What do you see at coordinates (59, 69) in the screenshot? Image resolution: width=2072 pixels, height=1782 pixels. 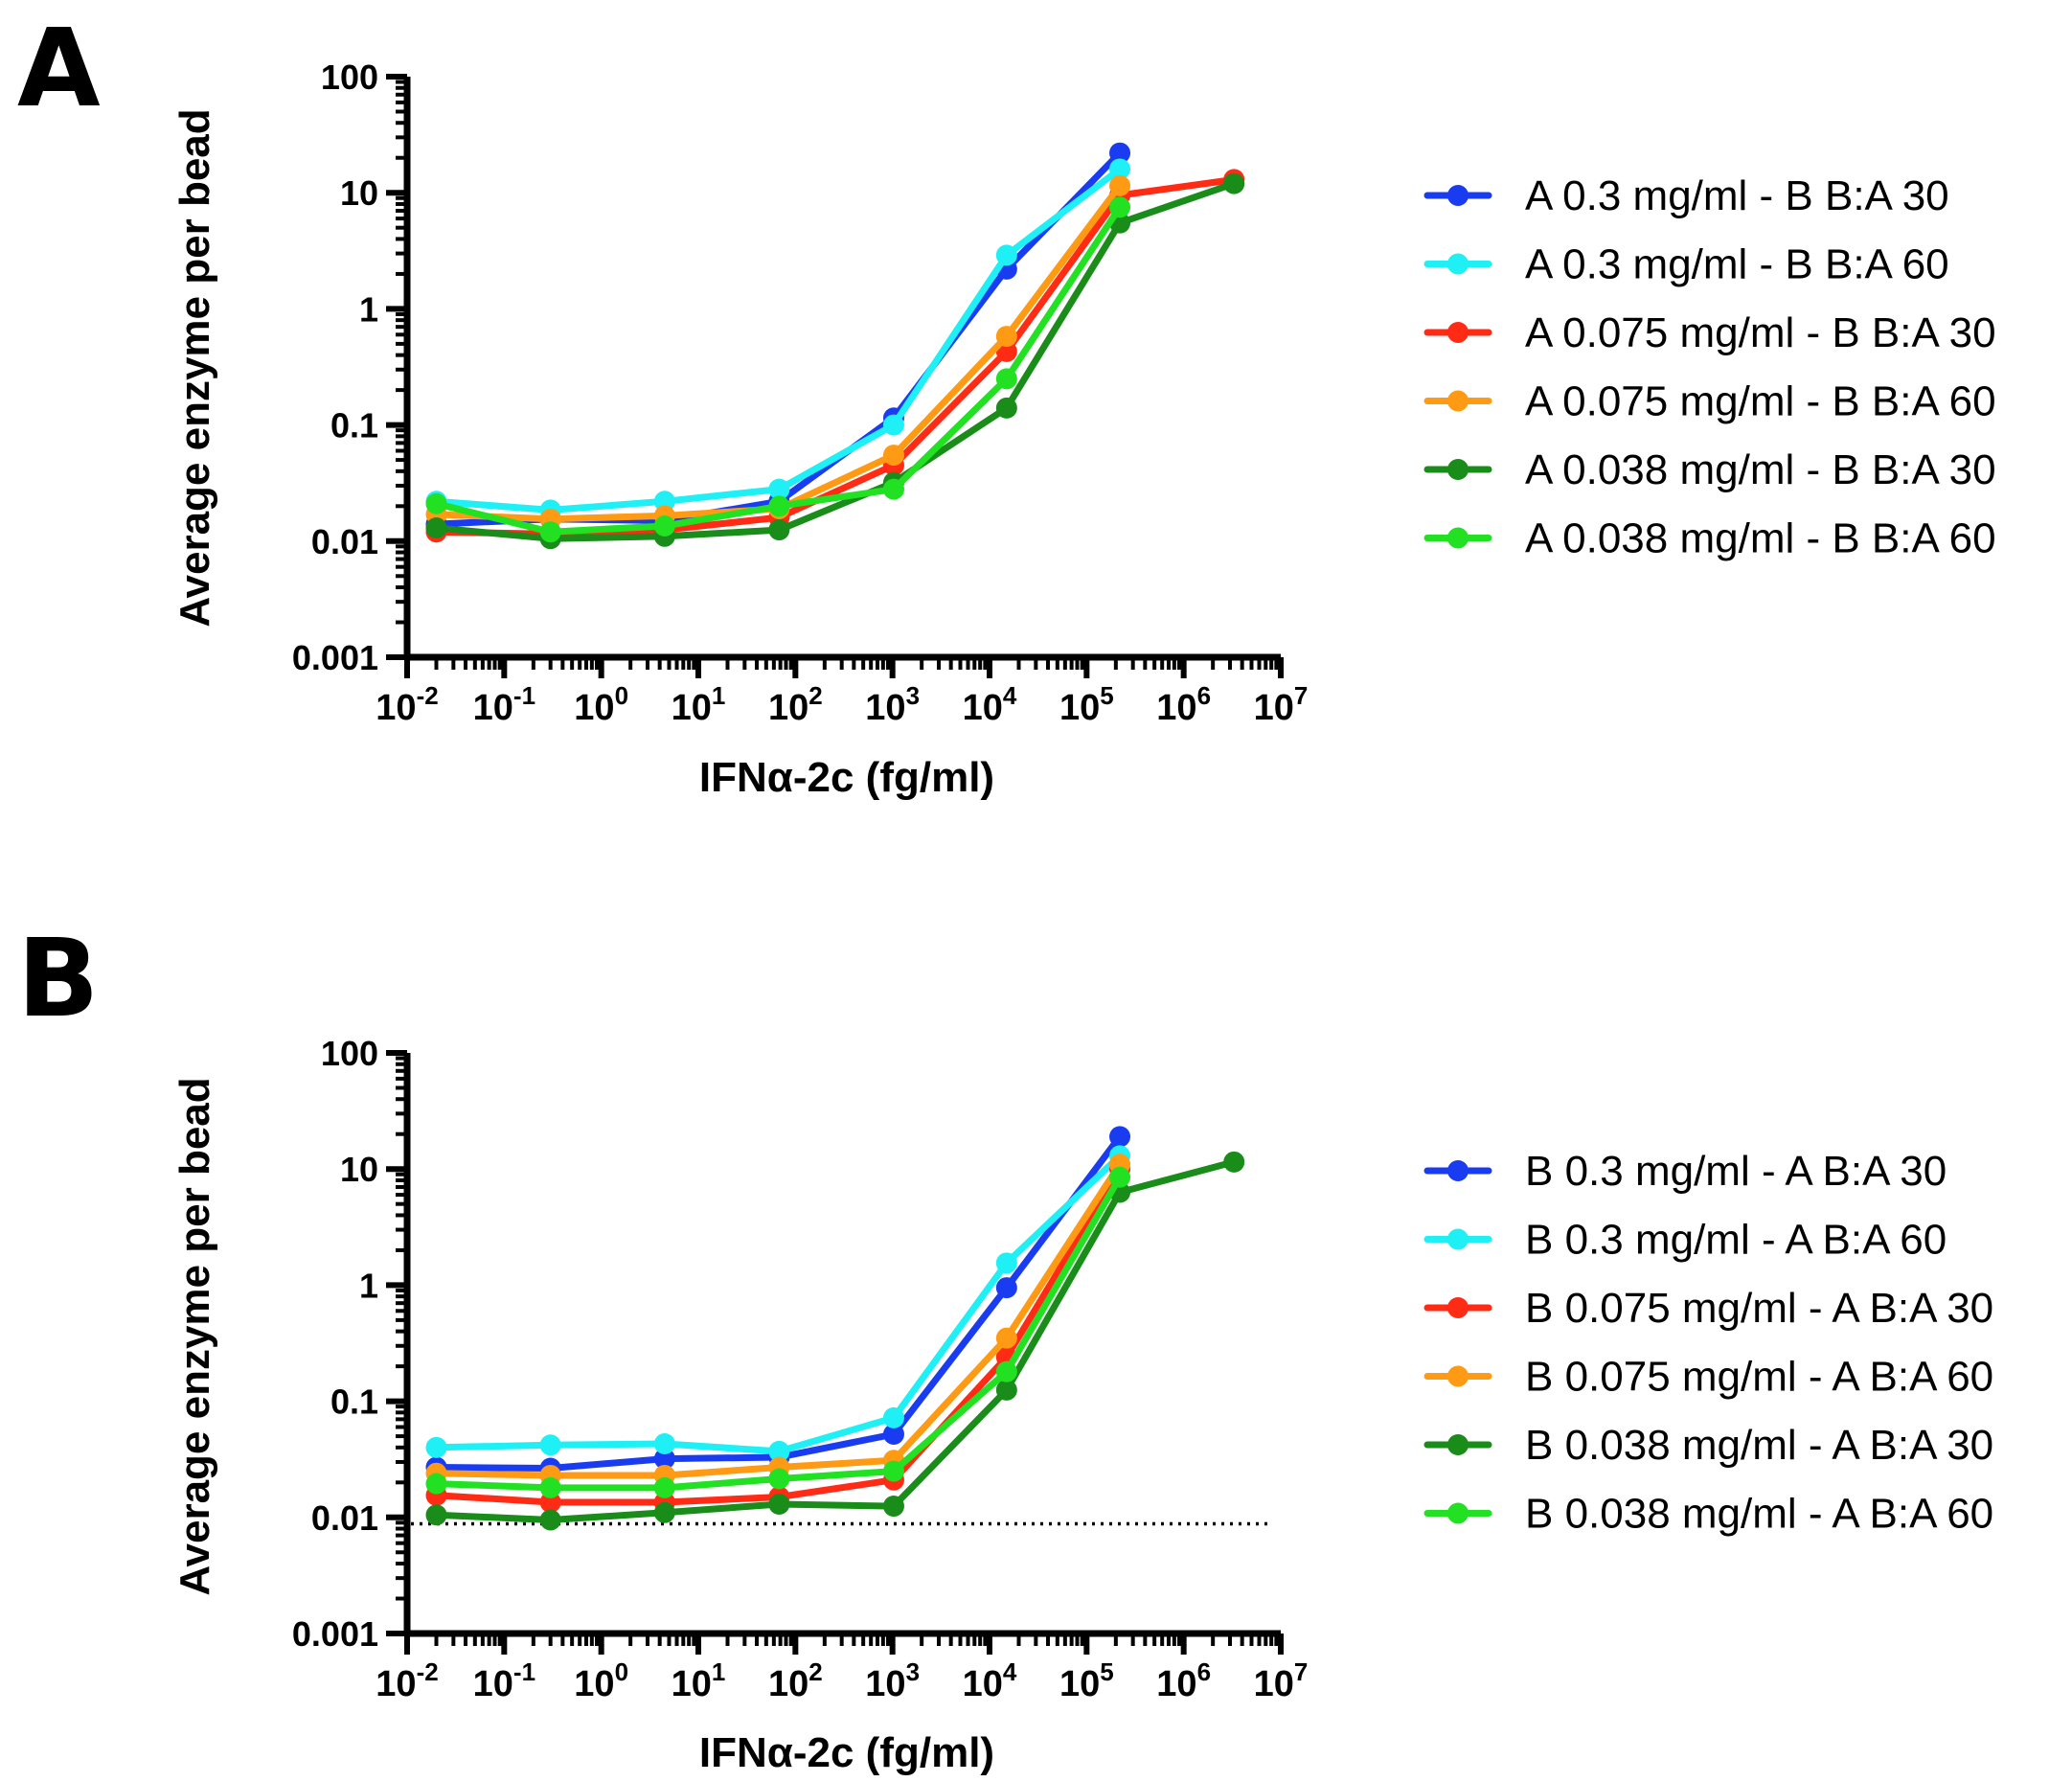 I see `panel-letter-a: A` at bounding box center [59, 69].